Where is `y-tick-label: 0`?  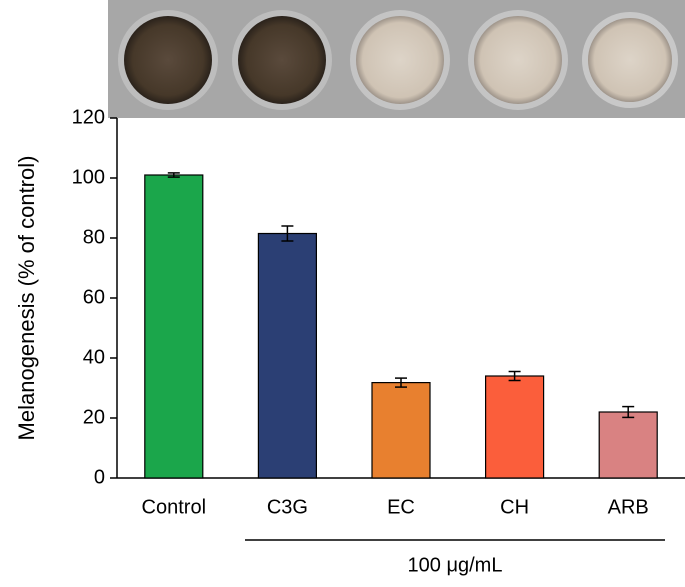 y-tick-label: 0 is located at coordinates (99, 477).